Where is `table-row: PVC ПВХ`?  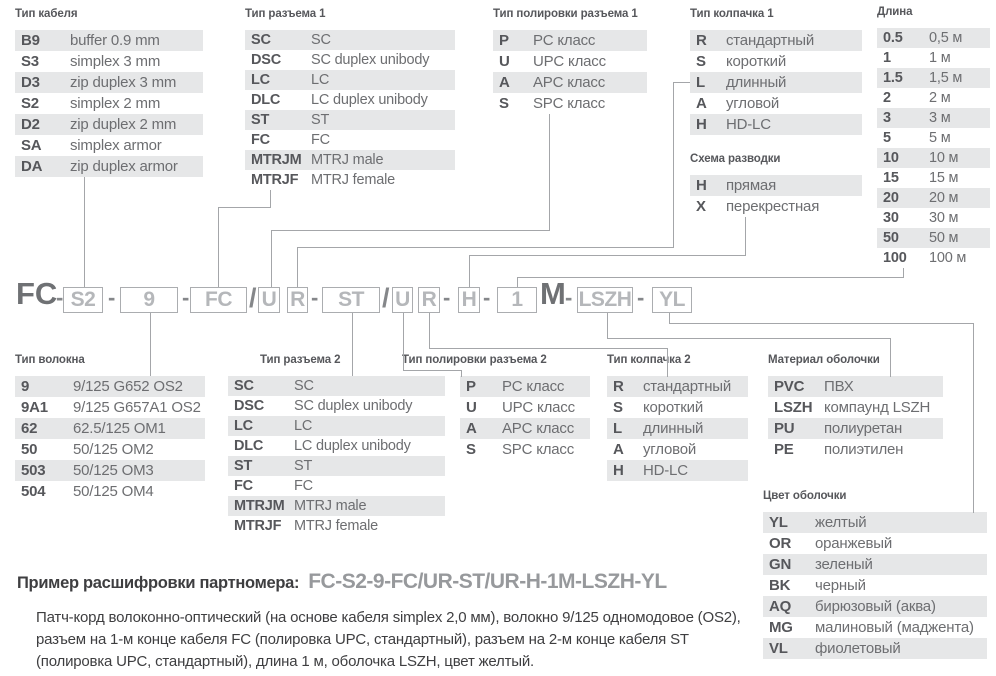
table-row: PVC ПВХ is located at coordinates (855, 386).